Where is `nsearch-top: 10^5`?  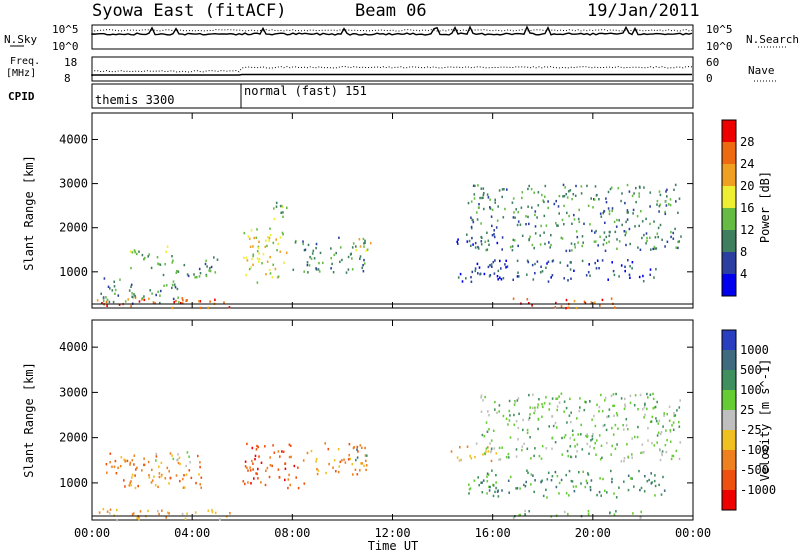
nsearch-top: 10^5 is located at coordinates (719, 29).